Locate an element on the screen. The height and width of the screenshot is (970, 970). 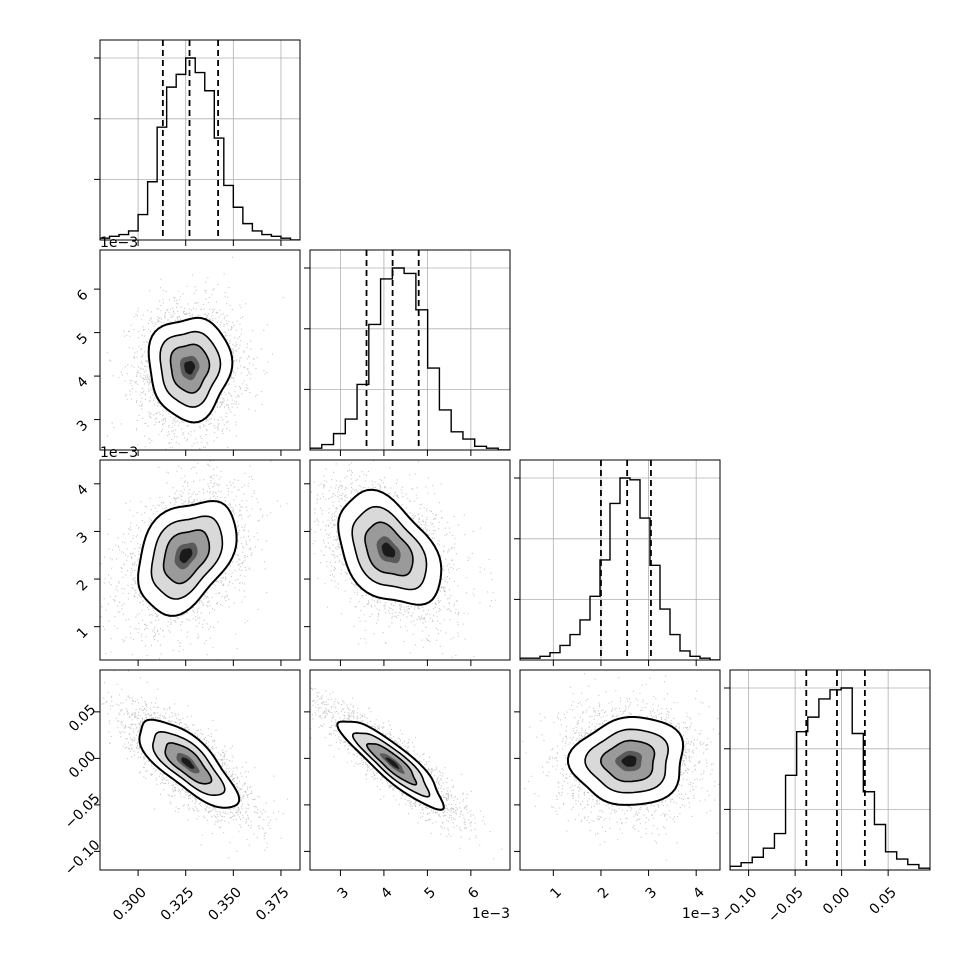
x-tick-label-2-1: 2 is located at coordinates (604, 893).